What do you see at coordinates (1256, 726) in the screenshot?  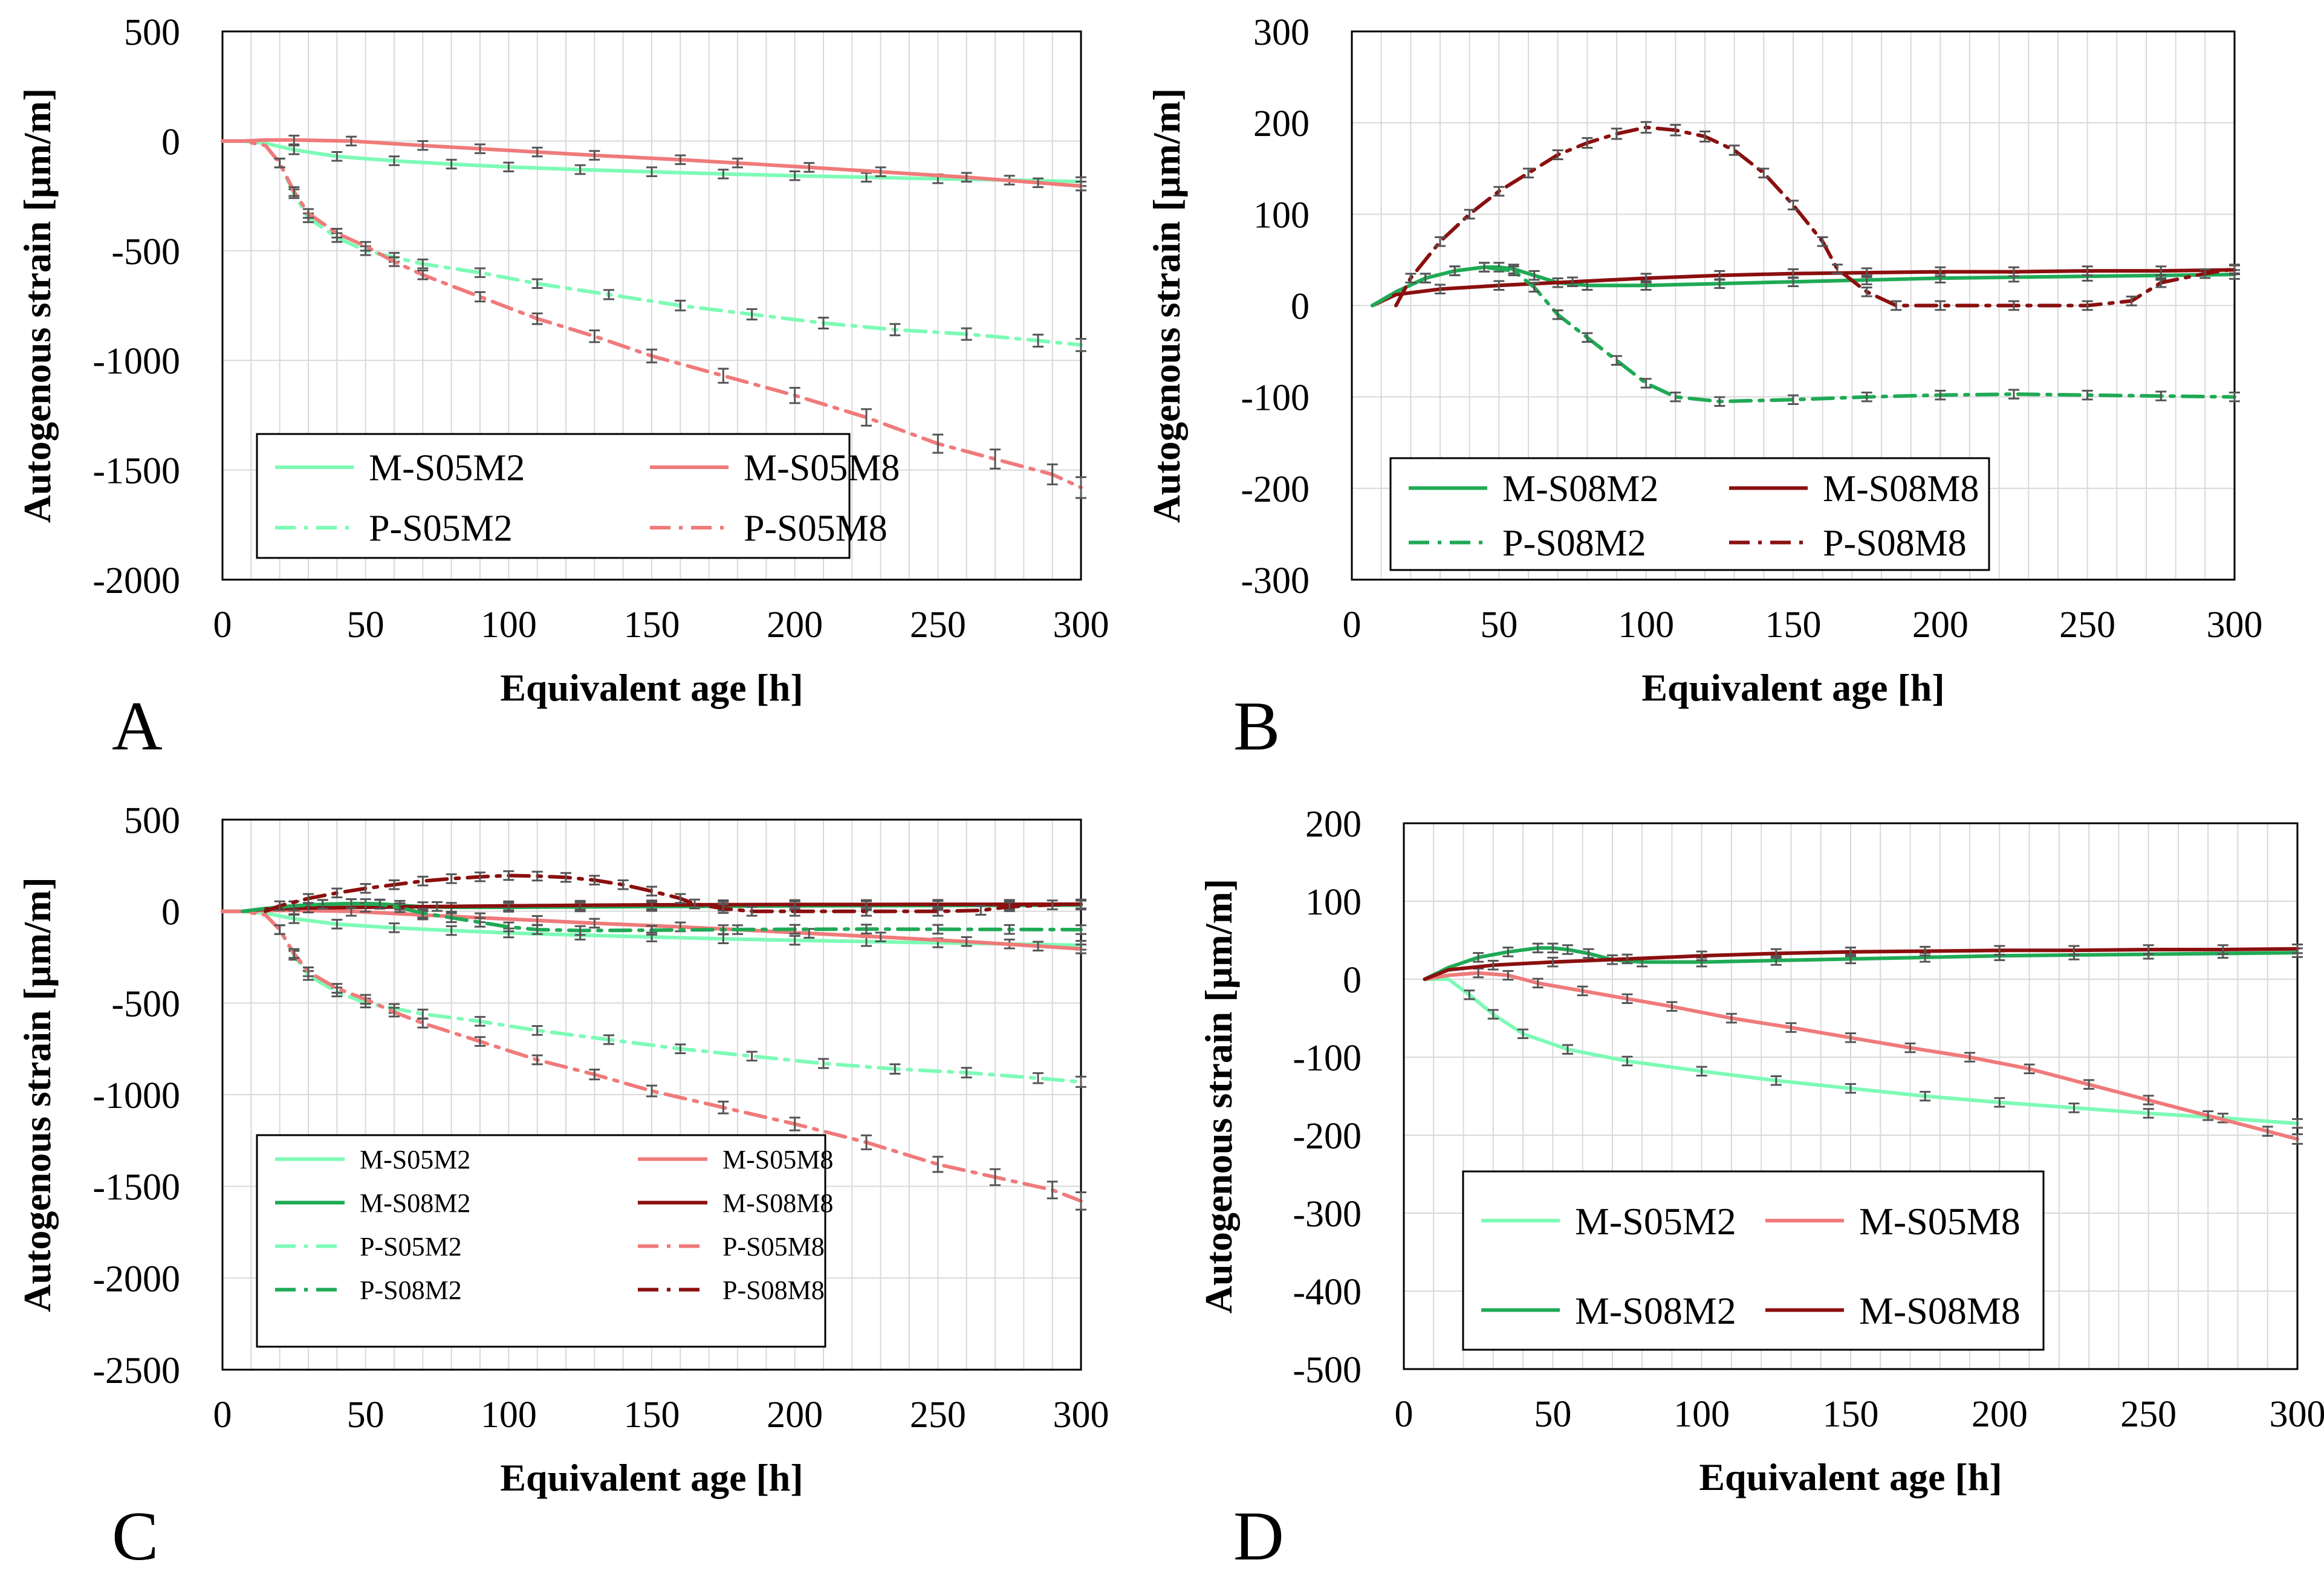 I see `panel-letter: B` at bounding box center [1256, 726].